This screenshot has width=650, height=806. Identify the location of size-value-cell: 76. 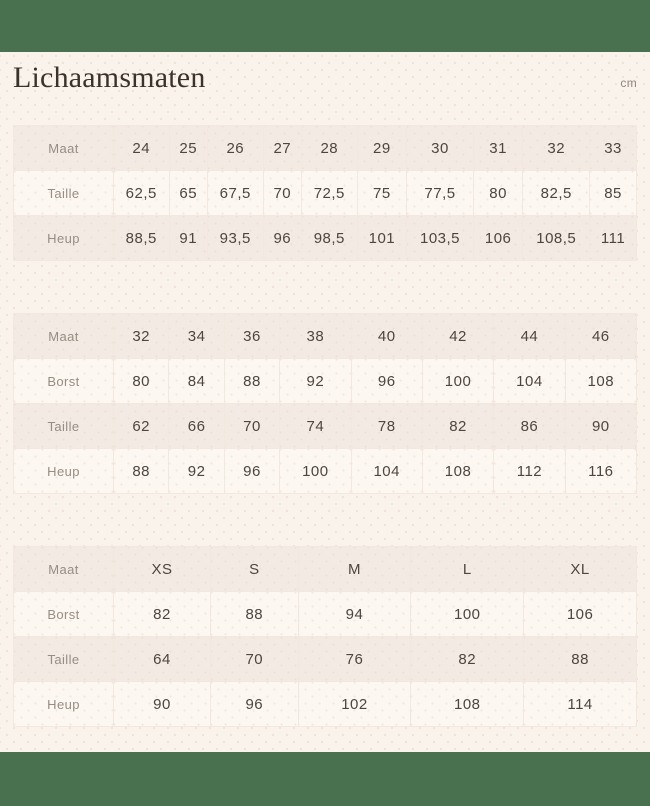
(354, 659).